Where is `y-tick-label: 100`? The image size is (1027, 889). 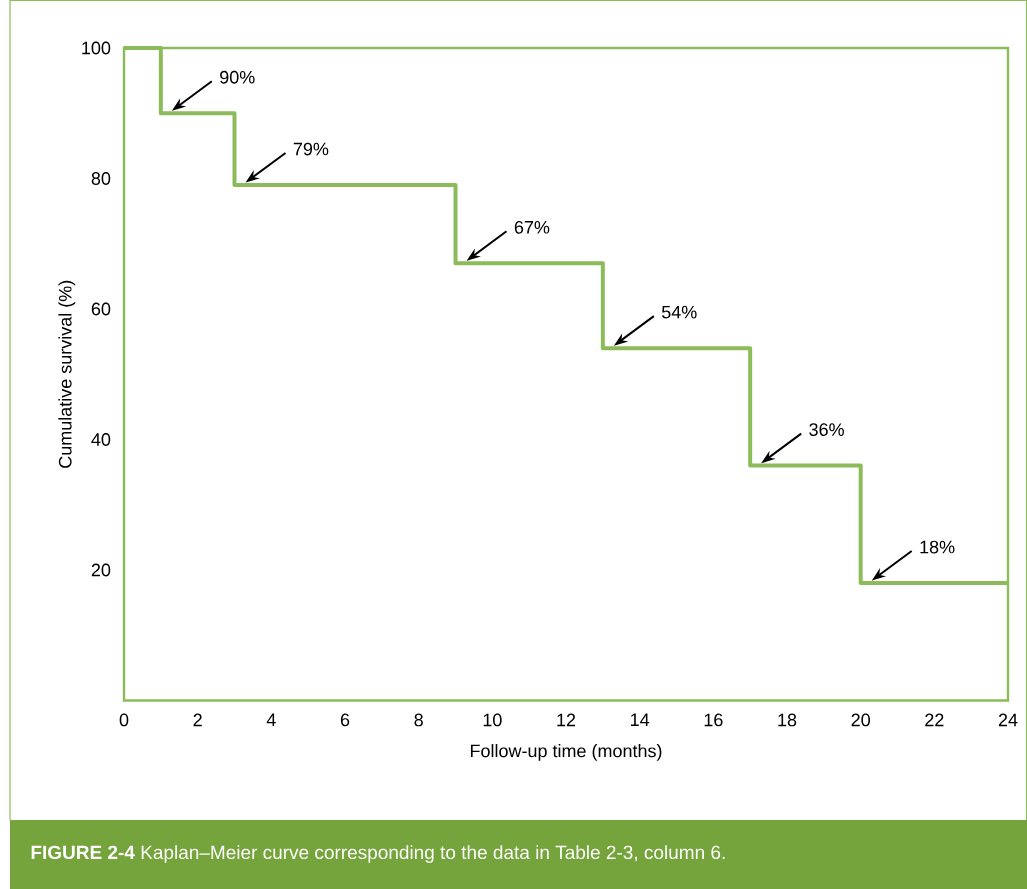 y-tick-label: 100 is located at coordinates (96, 48).